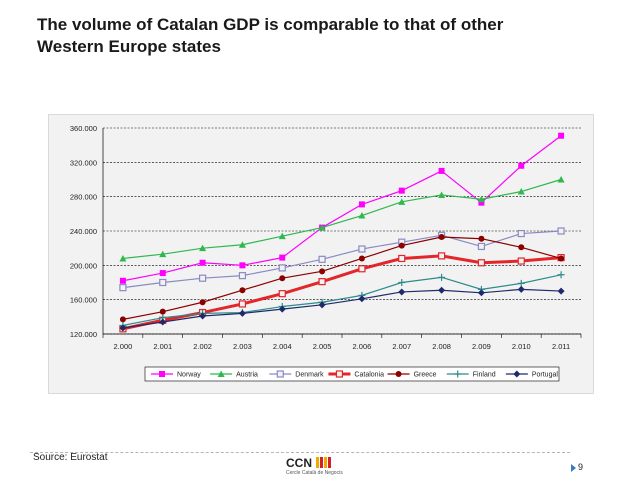 This screenshot has height=479, width=638. Describe the element at coordinates (484, 375) in the screenshot. I see `legend-label-finland: Finland` at that location.